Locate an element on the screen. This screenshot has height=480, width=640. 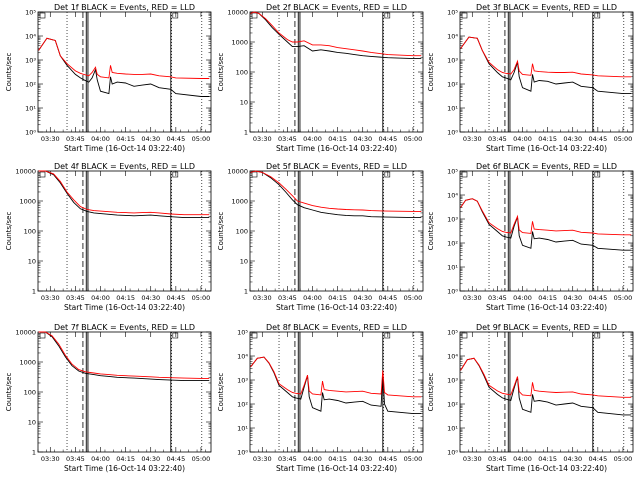
panel-title: Det 5f BLACK = Events, RED = LLD is located at coordinates (336, 166).